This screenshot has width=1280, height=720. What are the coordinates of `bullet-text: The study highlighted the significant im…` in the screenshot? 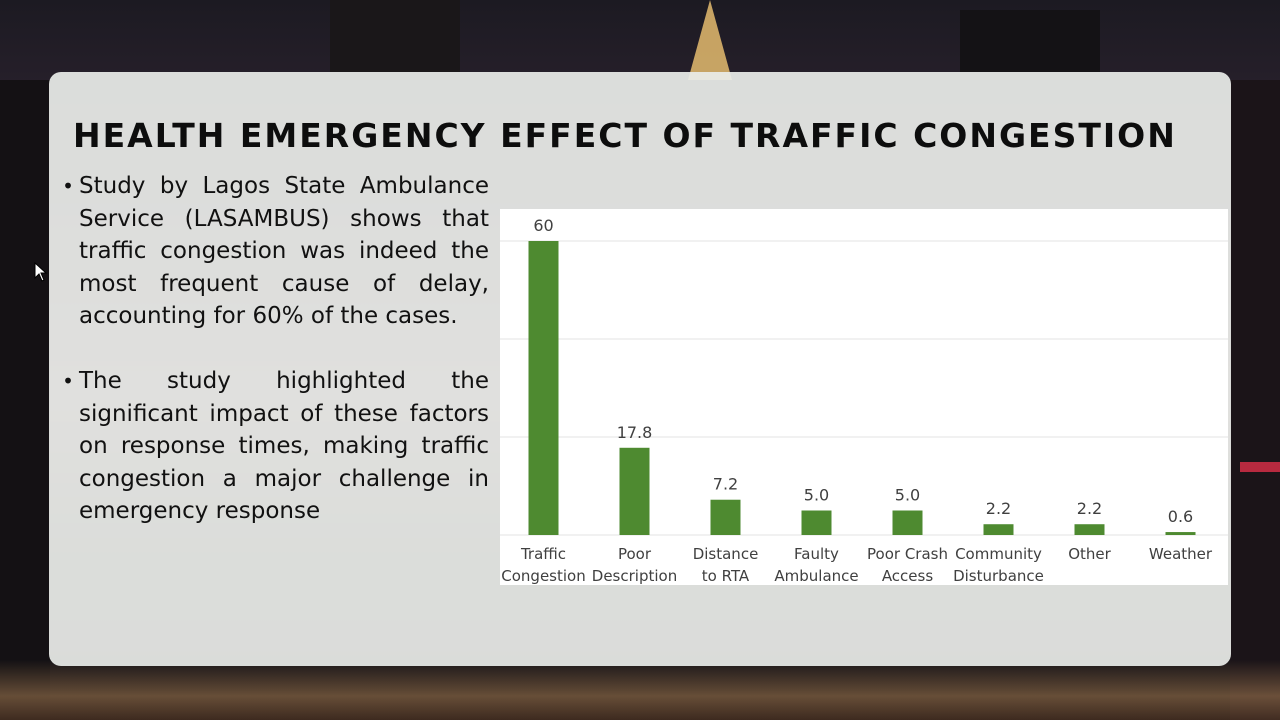 It's located at (284, 446).